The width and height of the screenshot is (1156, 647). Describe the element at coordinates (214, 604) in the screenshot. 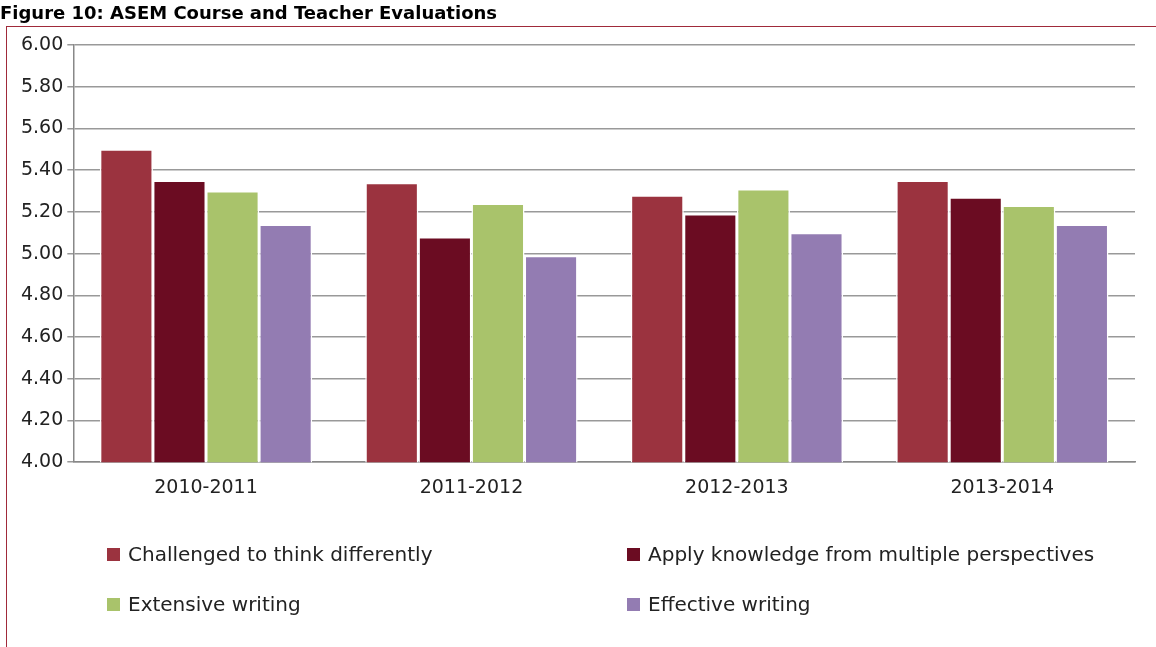

I see `legend-label: Extensive writing` at that location.